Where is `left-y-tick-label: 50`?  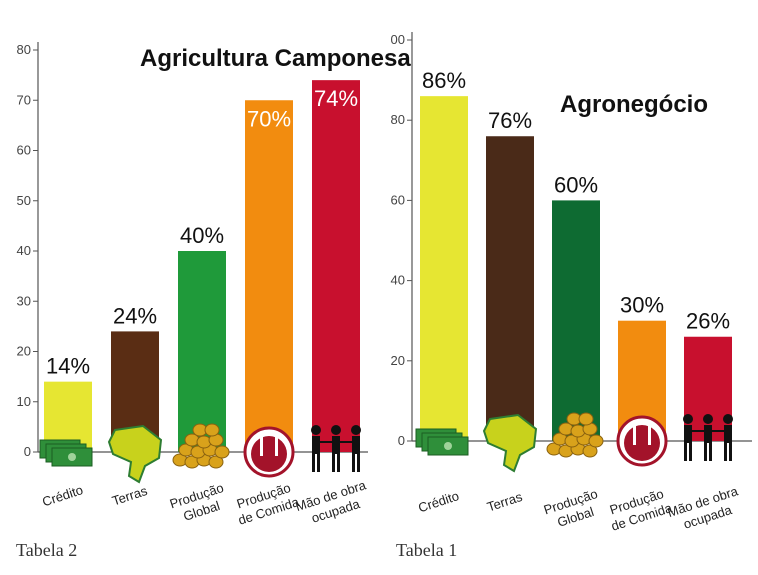 left-y-tick-label: 50 is located at coordinates (24, 200).